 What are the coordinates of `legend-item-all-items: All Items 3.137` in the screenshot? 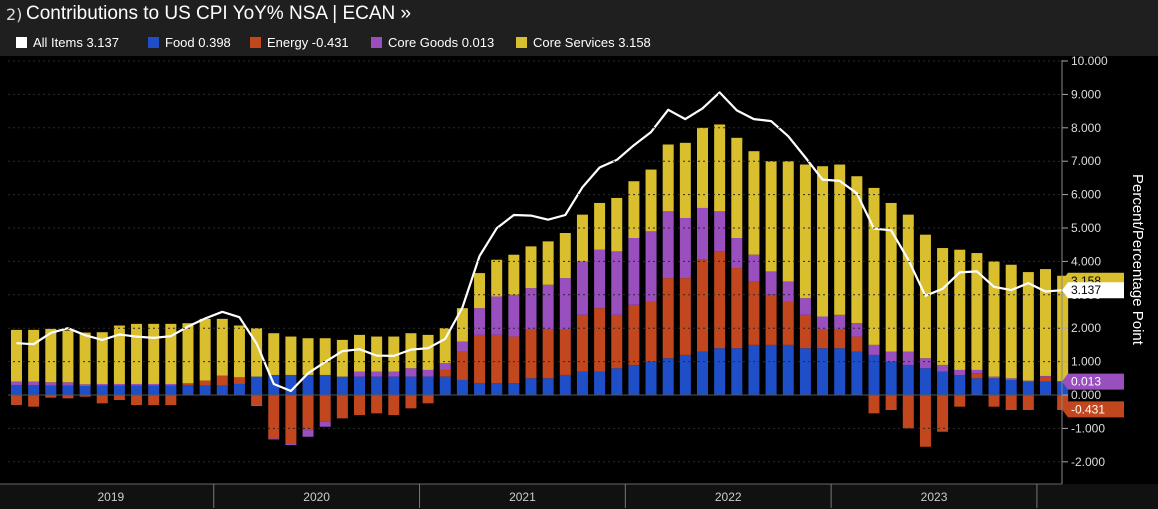 It's located at (67, 42).